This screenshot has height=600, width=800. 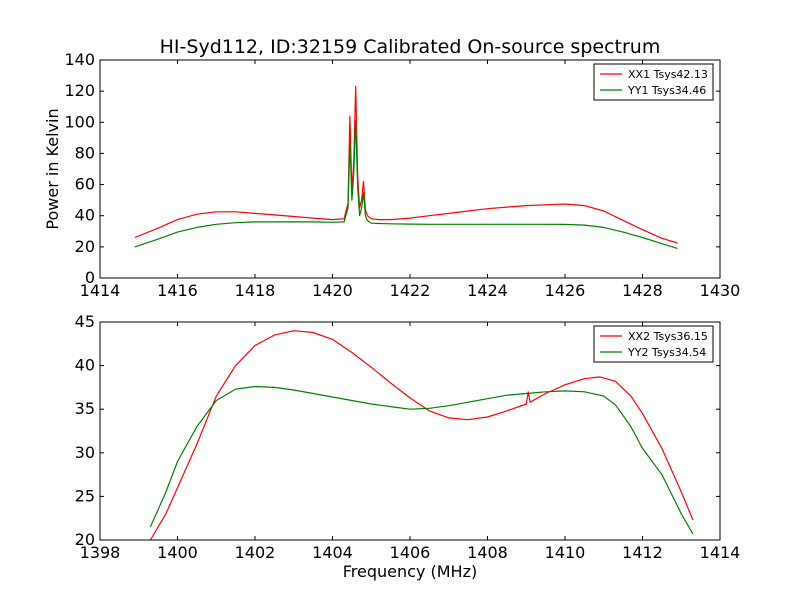 I want to click on x-tick-label: 1416, so click(x=177, y=290).